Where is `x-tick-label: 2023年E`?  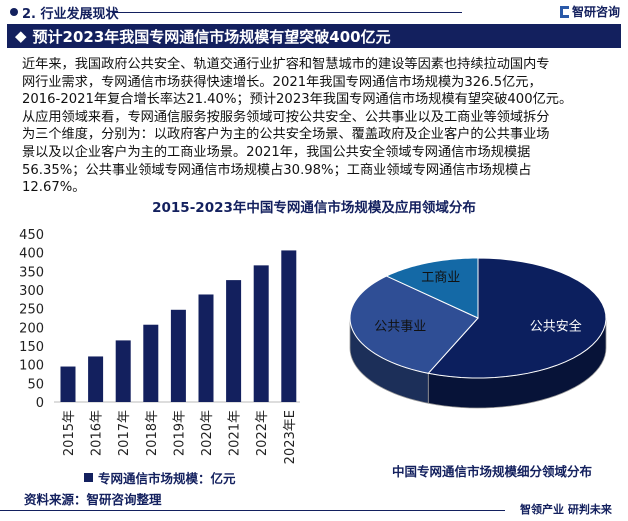 x-tick-label: 2023年E is located at coordinates (290, 437).